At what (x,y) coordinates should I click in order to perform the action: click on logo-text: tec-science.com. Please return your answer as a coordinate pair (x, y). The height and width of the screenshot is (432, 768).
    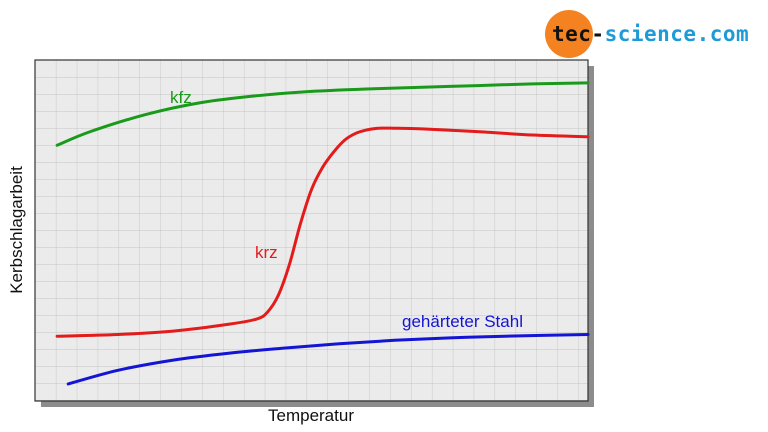
    Looking at the image, I should click on (650, 34).